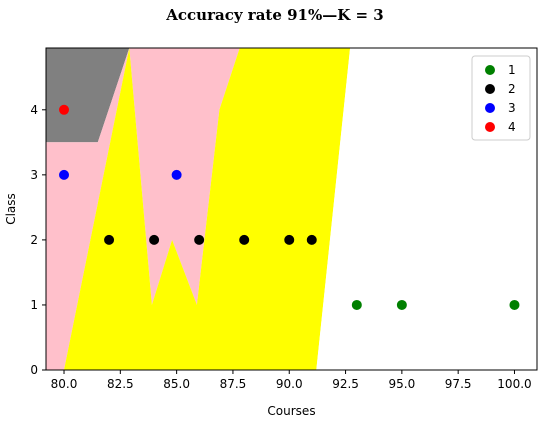  Describe the element at coordinates (34, 240) in the screenshot. I see `y-tick-label: 2` at that location.